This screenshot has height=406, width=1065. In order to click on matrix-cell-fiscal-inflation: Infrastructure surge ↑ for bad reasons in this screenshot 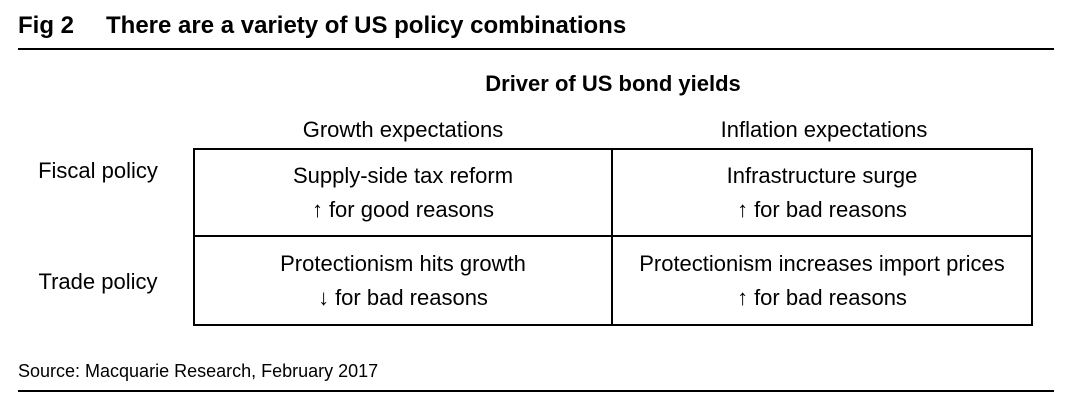, I will do `click(822, 193)`.